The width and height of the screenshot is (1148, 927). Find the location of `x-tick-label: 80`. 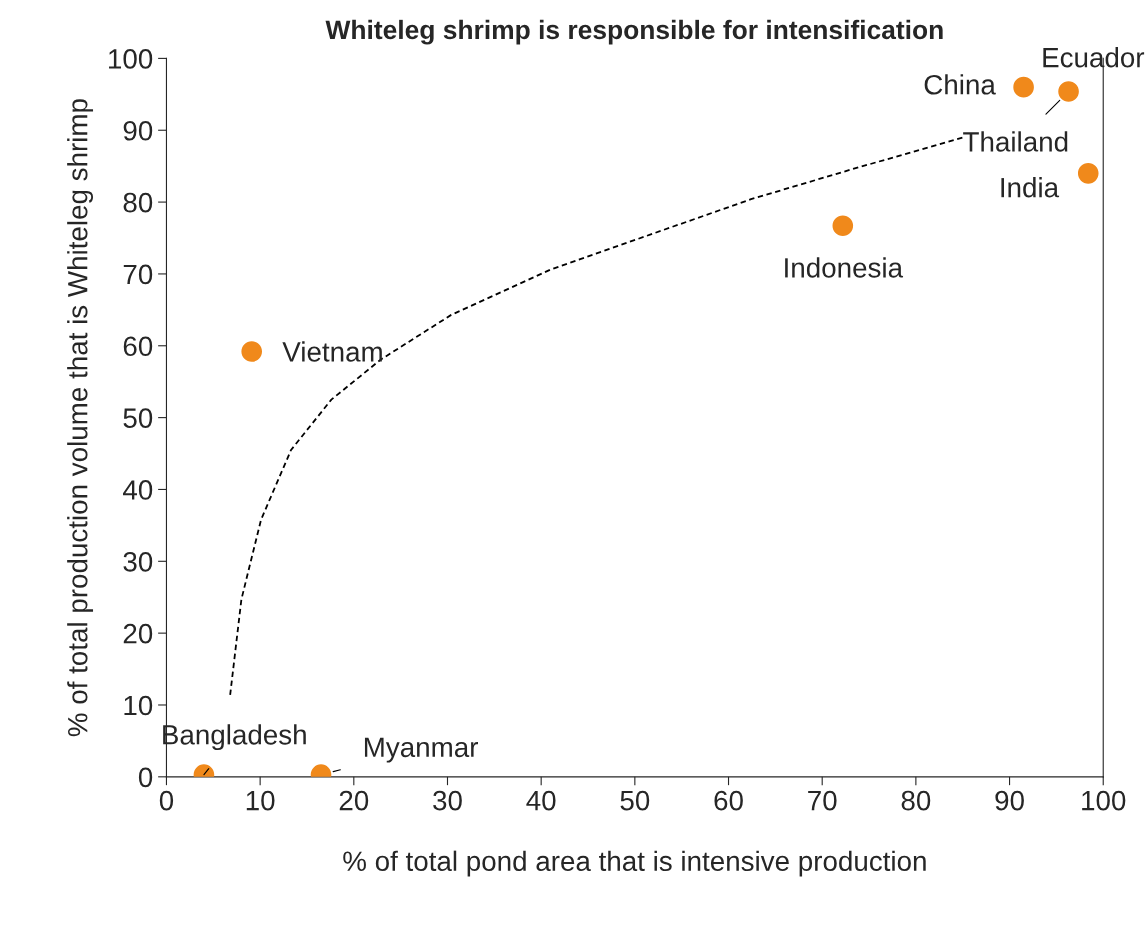

x-tick-label: 80 is located at coordinates (916, 800).